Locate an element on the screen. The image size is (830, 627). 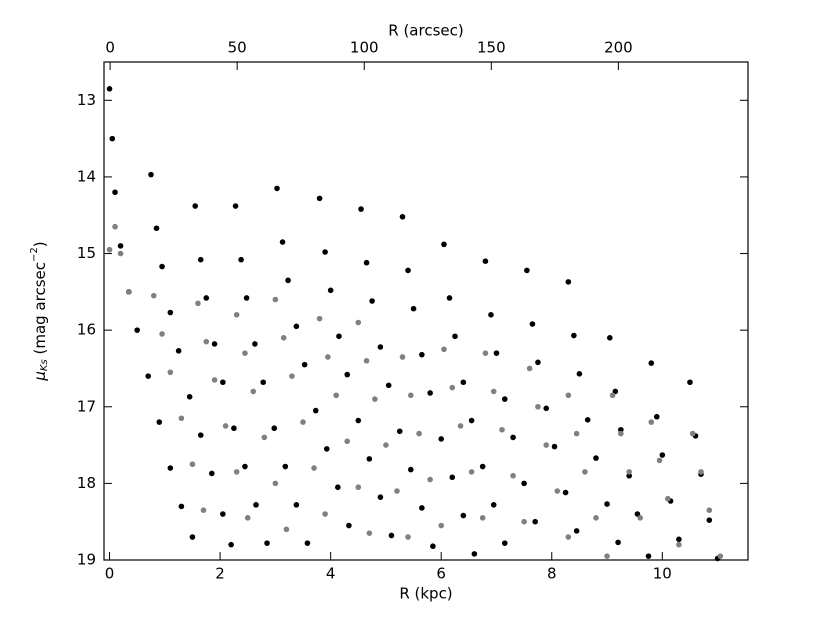
y-label-part: −2 is located at coordinates (34, 254).